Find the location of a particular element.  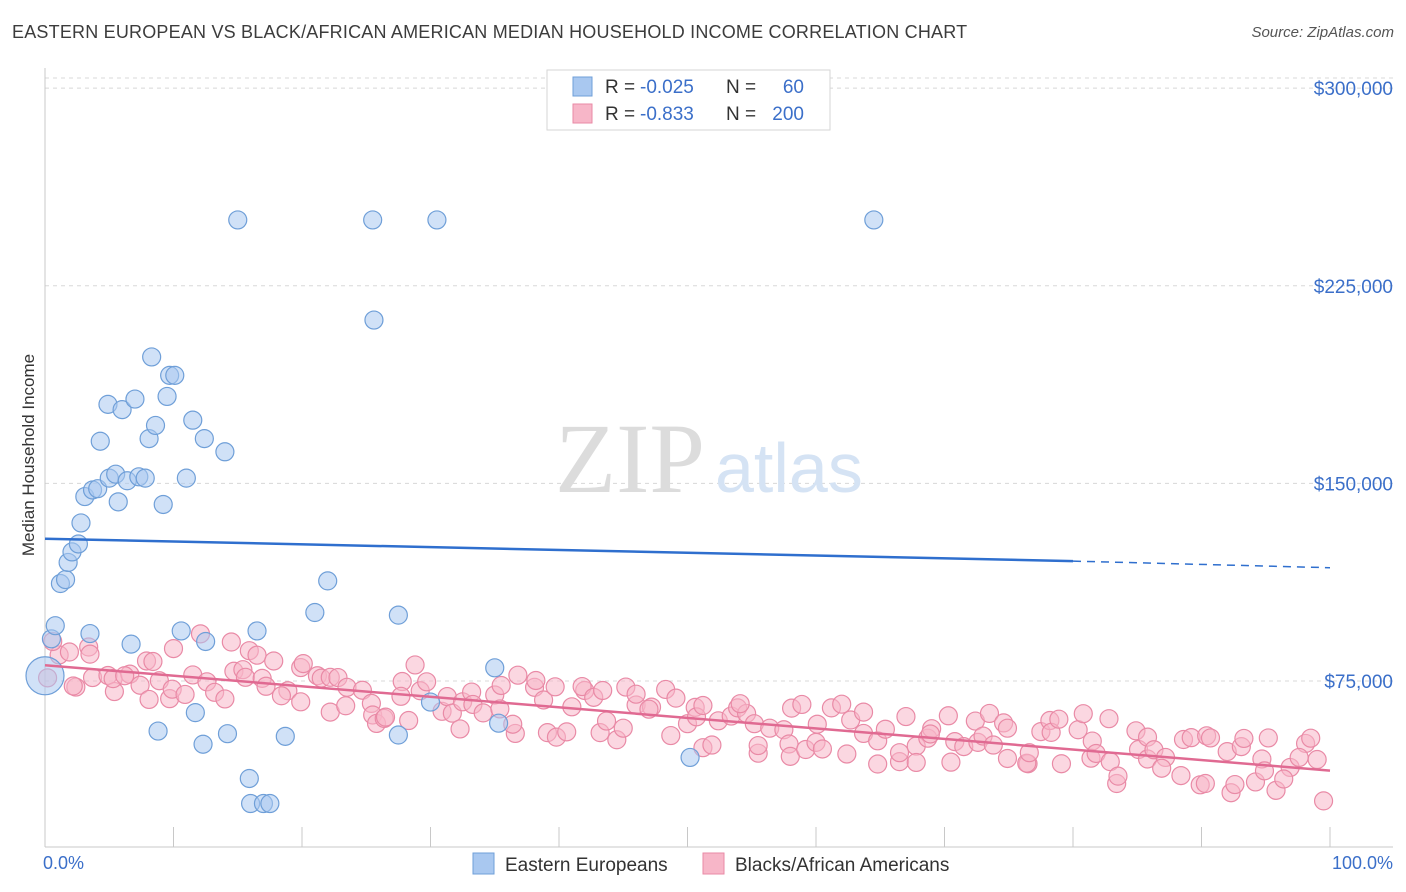

legend-frame is located at coordinates (688, 100).